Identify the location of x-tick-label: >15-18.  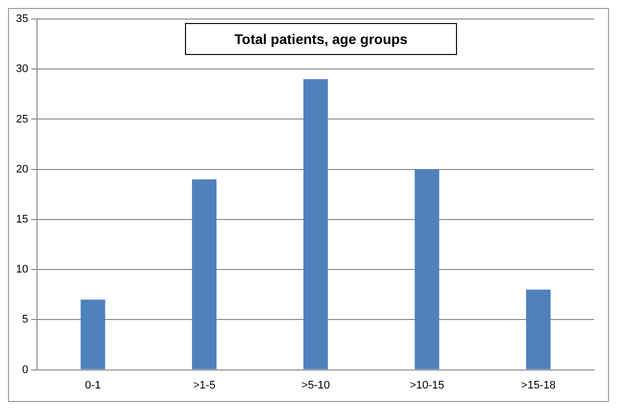
(538, 385).